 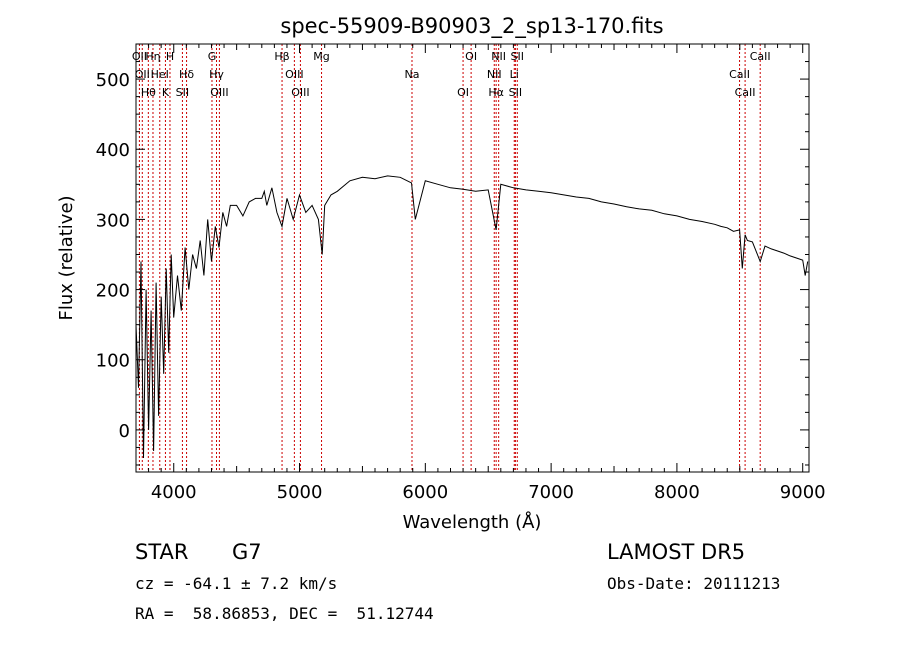 What do you see at coordinates (166, 92) in the screenshot?
I see `spectral-line-label: K` at bounding box center [166, 92].